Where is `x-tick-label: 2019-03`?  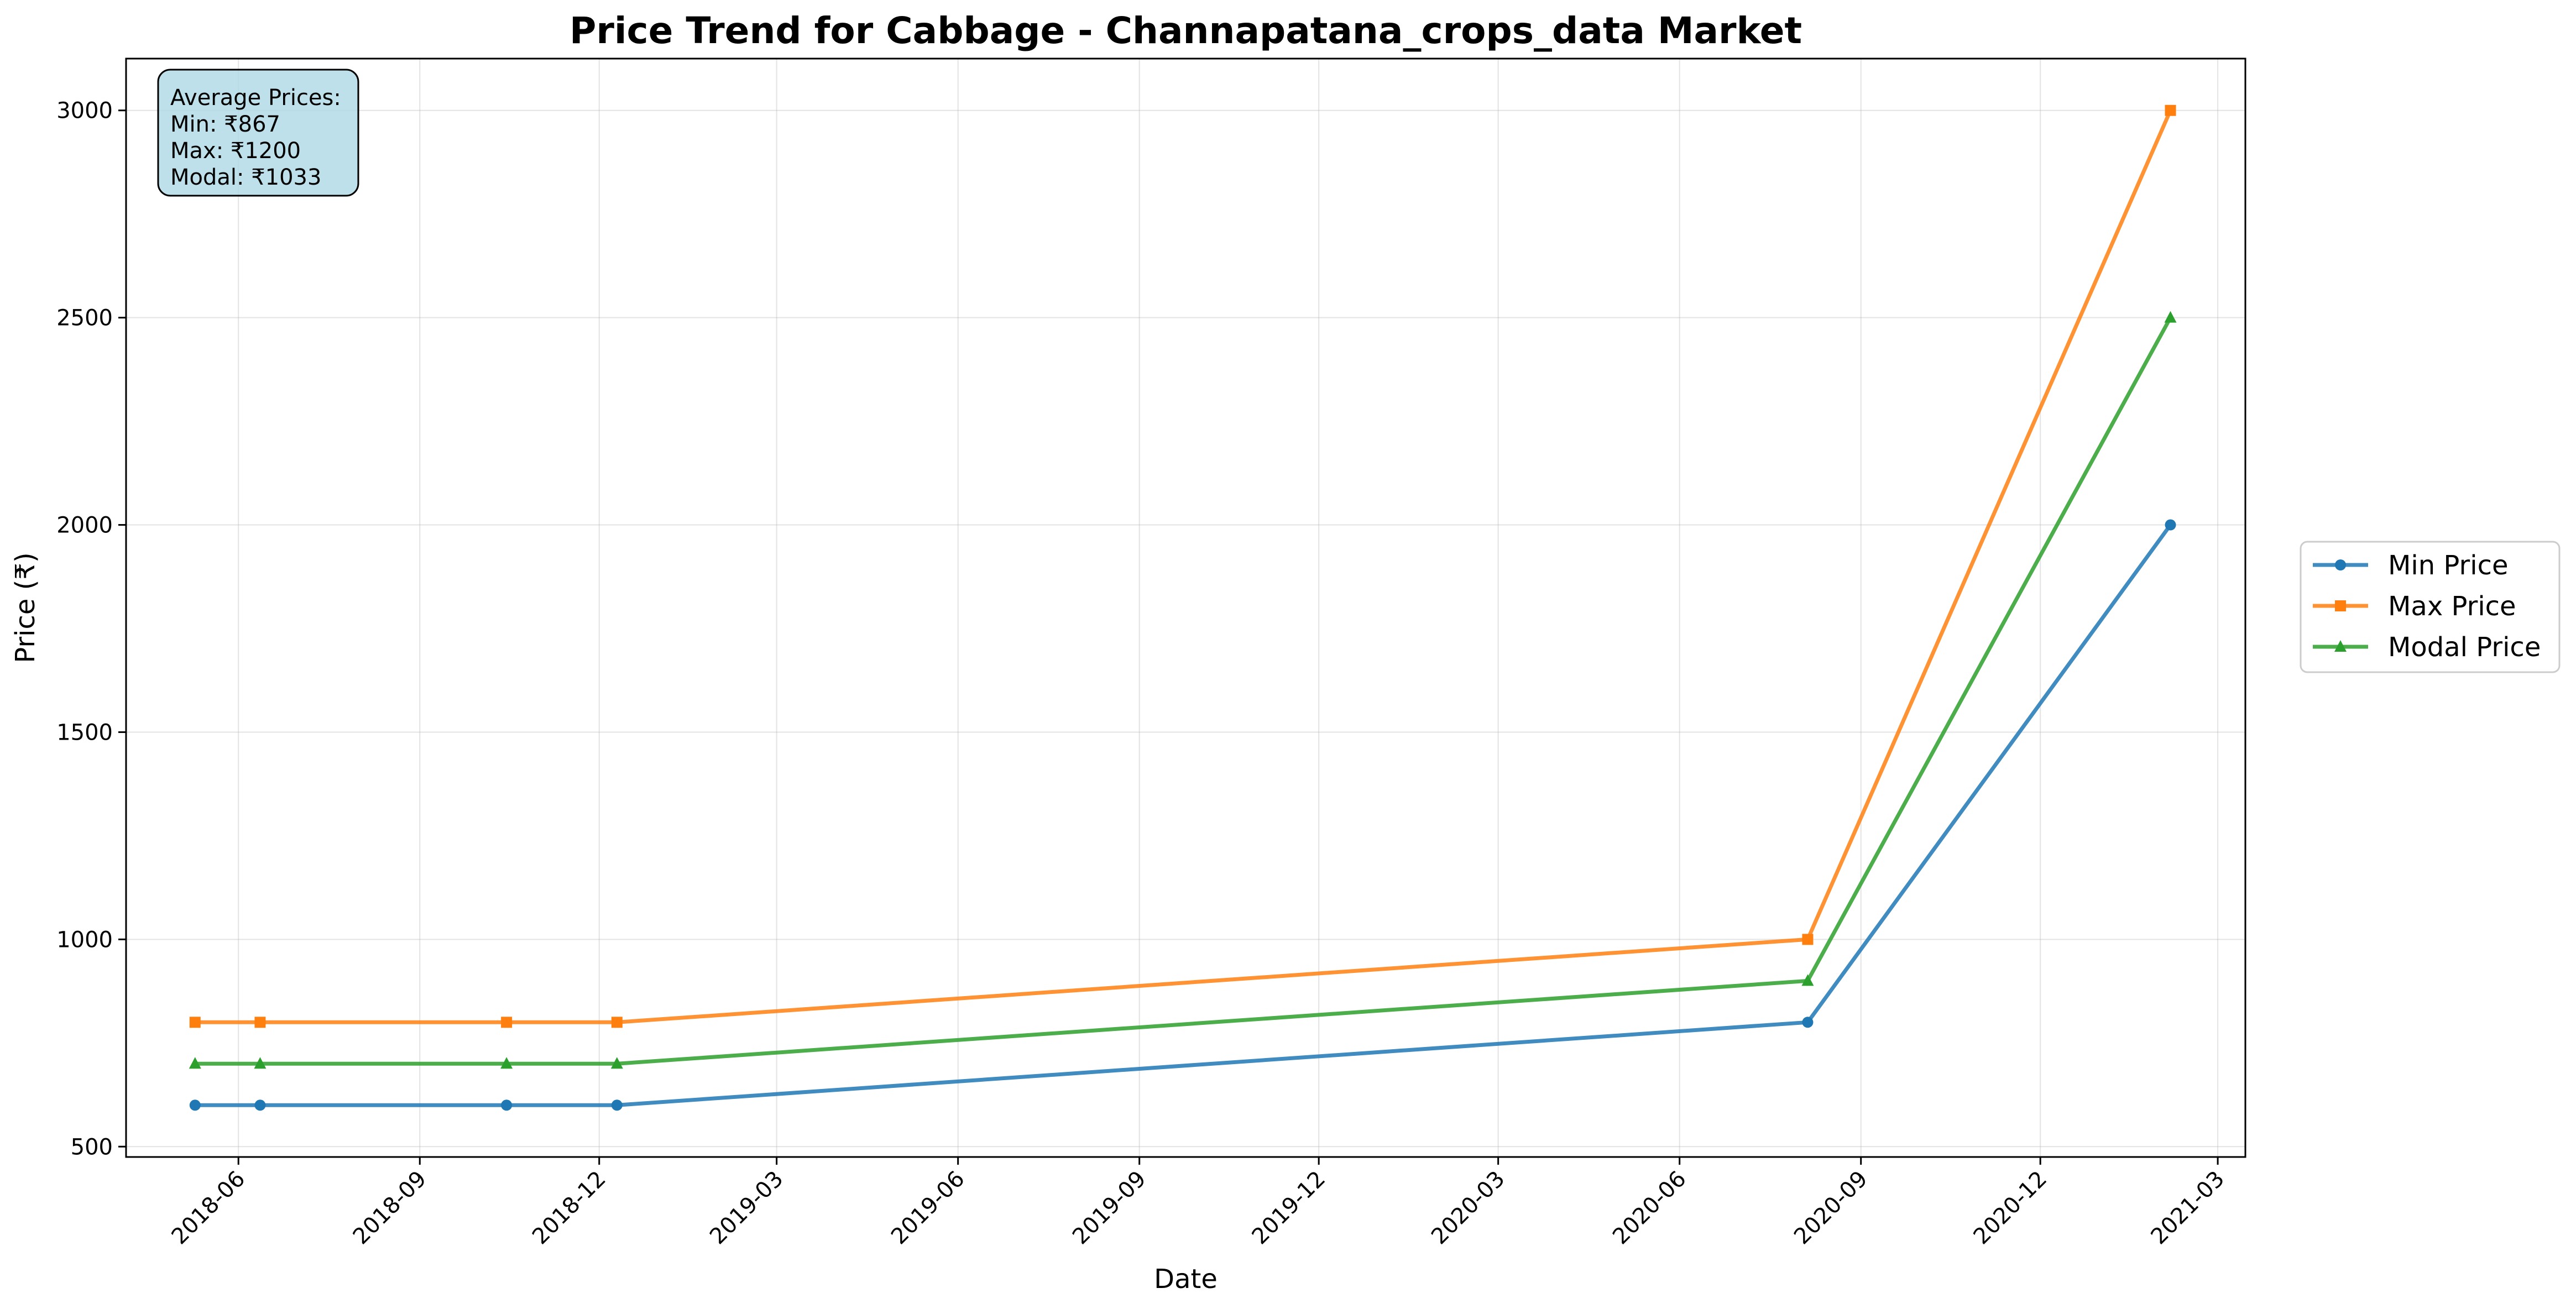
x-tick-label: 2019-03 is located at coordinates (746, 1208).